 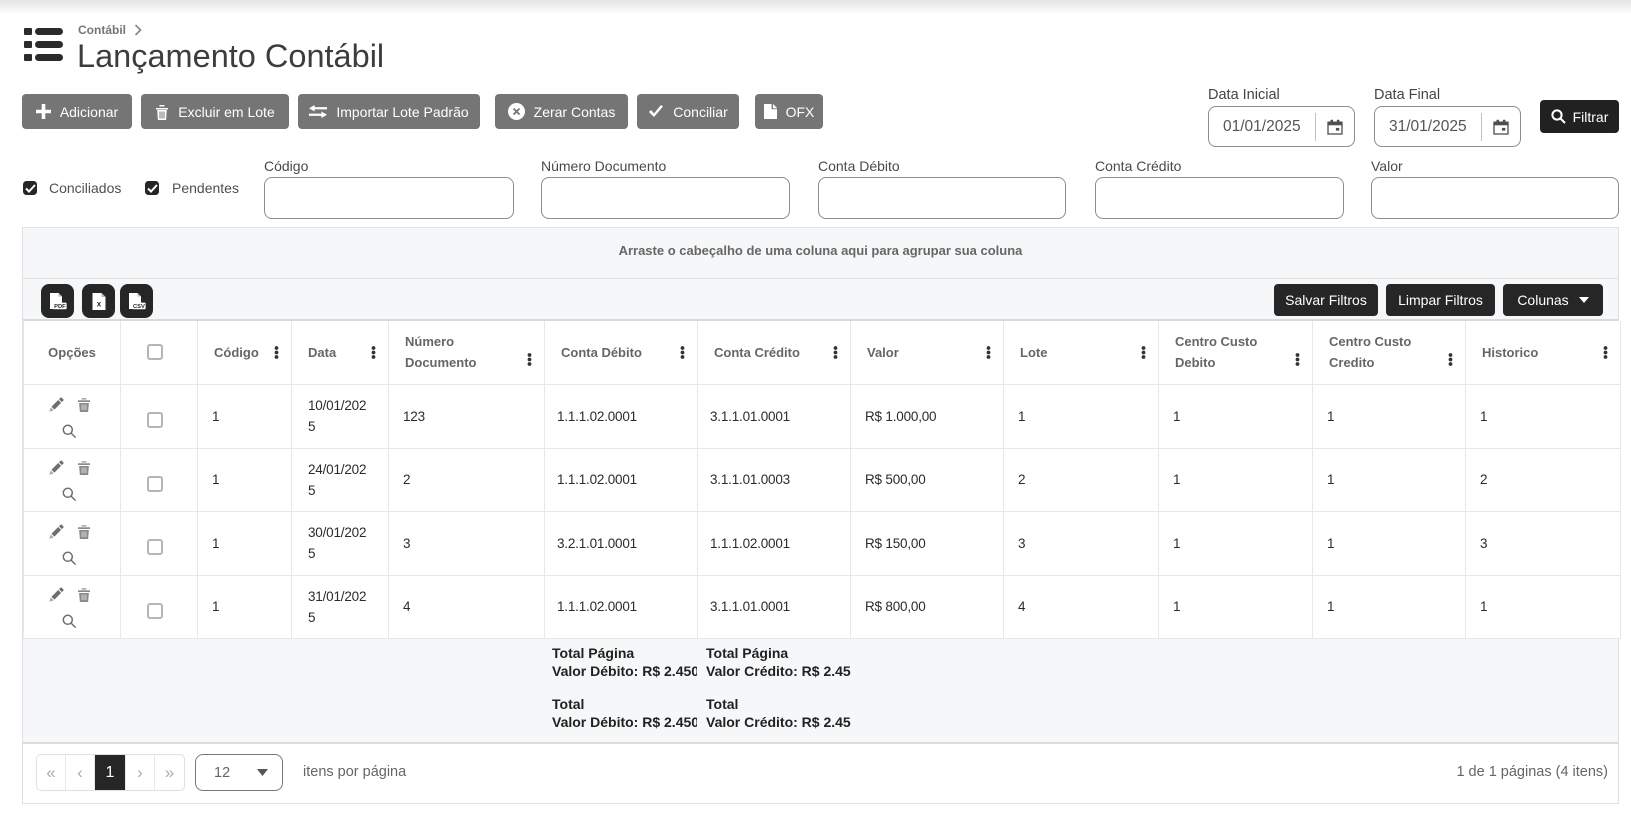 What do you see at coordinates (138, 306) in the screenshot?
I see `svg-text: CSV` at bounding box center [138, 306].